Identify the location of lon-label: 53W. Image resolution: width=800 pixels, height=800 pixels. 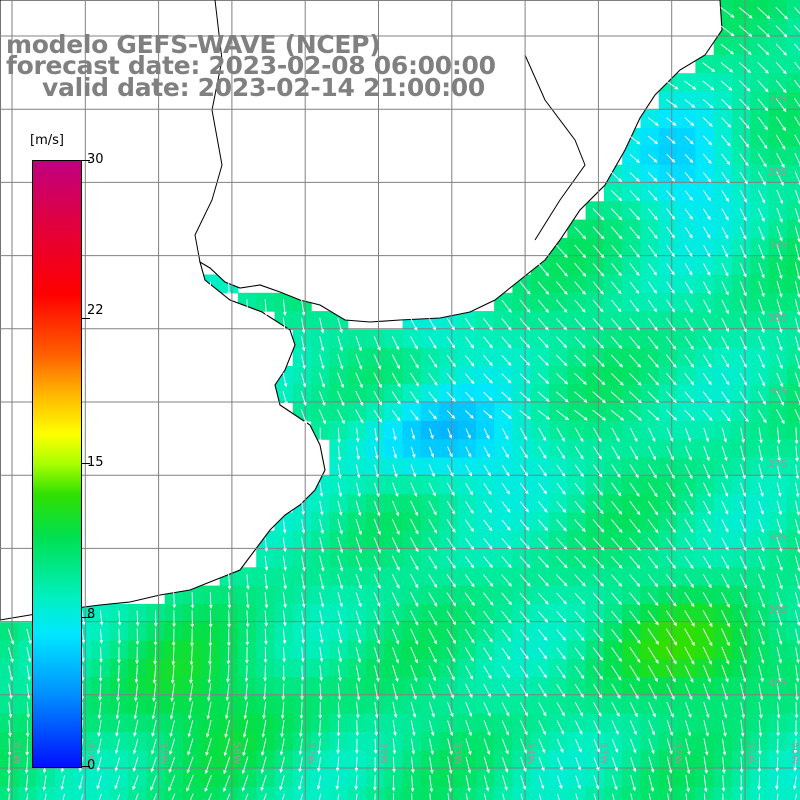
(603, 753).